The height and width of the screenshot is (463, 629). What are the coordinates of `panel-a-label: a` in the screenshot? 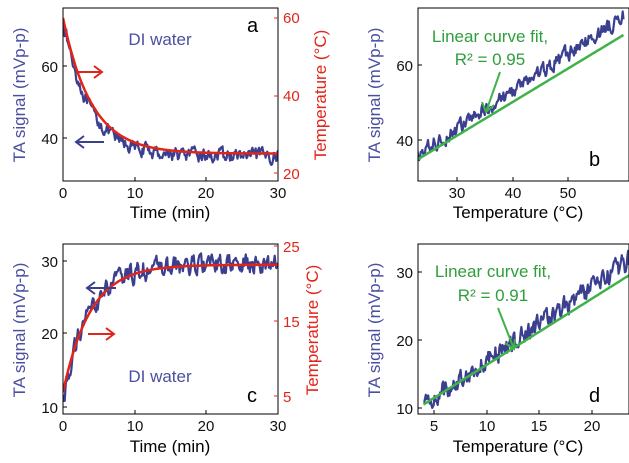 It's located at (253, 26).